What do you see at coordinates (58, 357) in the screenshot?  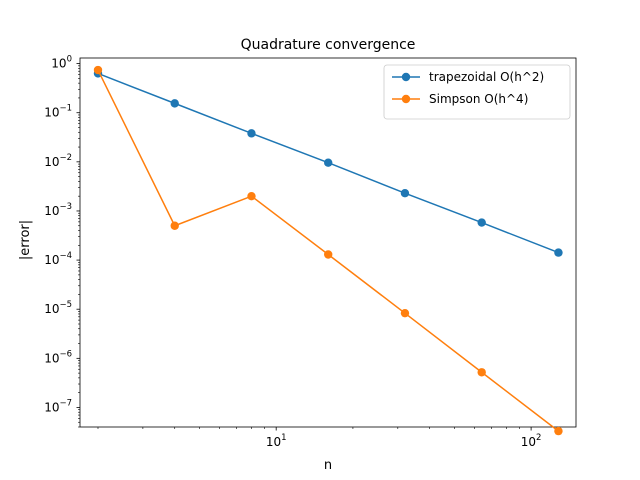 I see `y-tick-label: 10⁻⁶` at bounding box center [58, 357].